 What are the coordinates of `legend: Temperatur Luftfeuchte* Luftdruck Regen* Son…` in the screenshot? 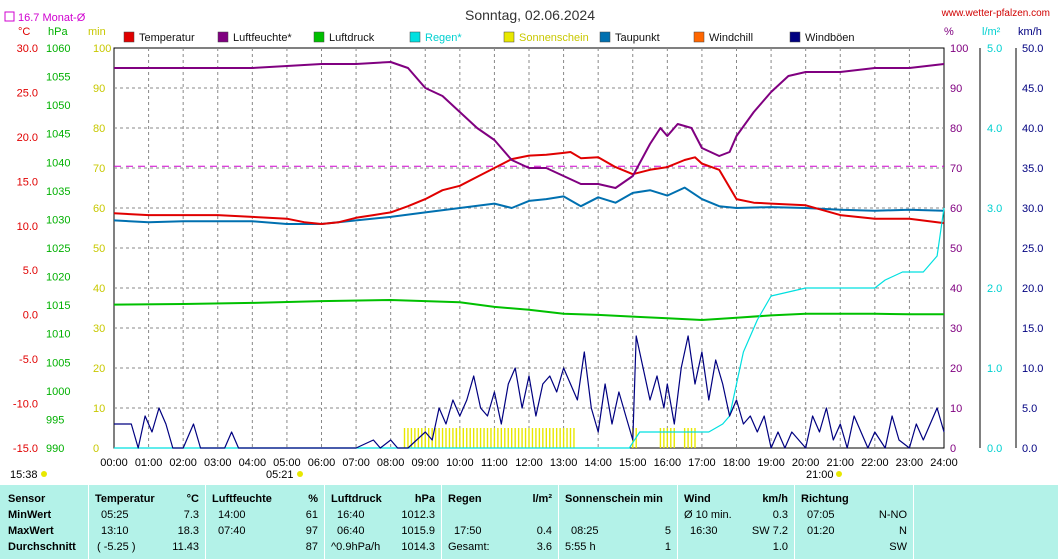 It's located at (489, 37).